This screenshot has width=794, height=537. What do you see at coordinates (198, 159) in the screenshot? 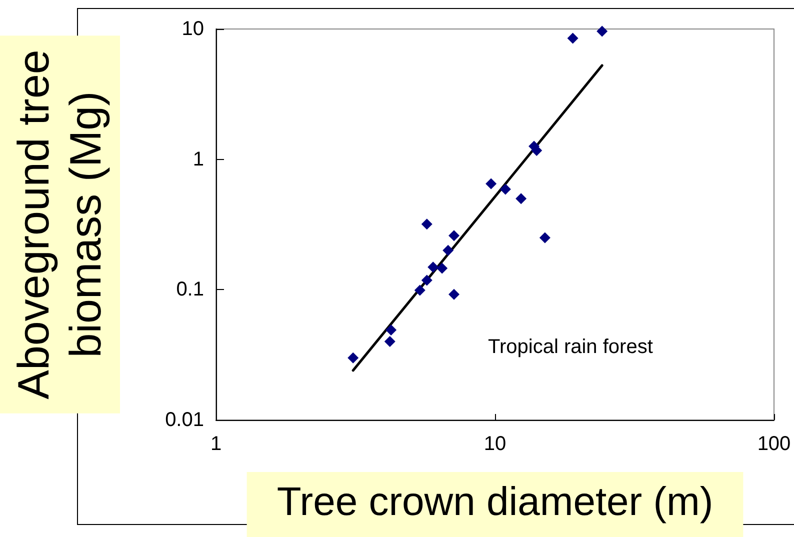
I see `y-tick-label: 1` at bounding box center [198, 159].